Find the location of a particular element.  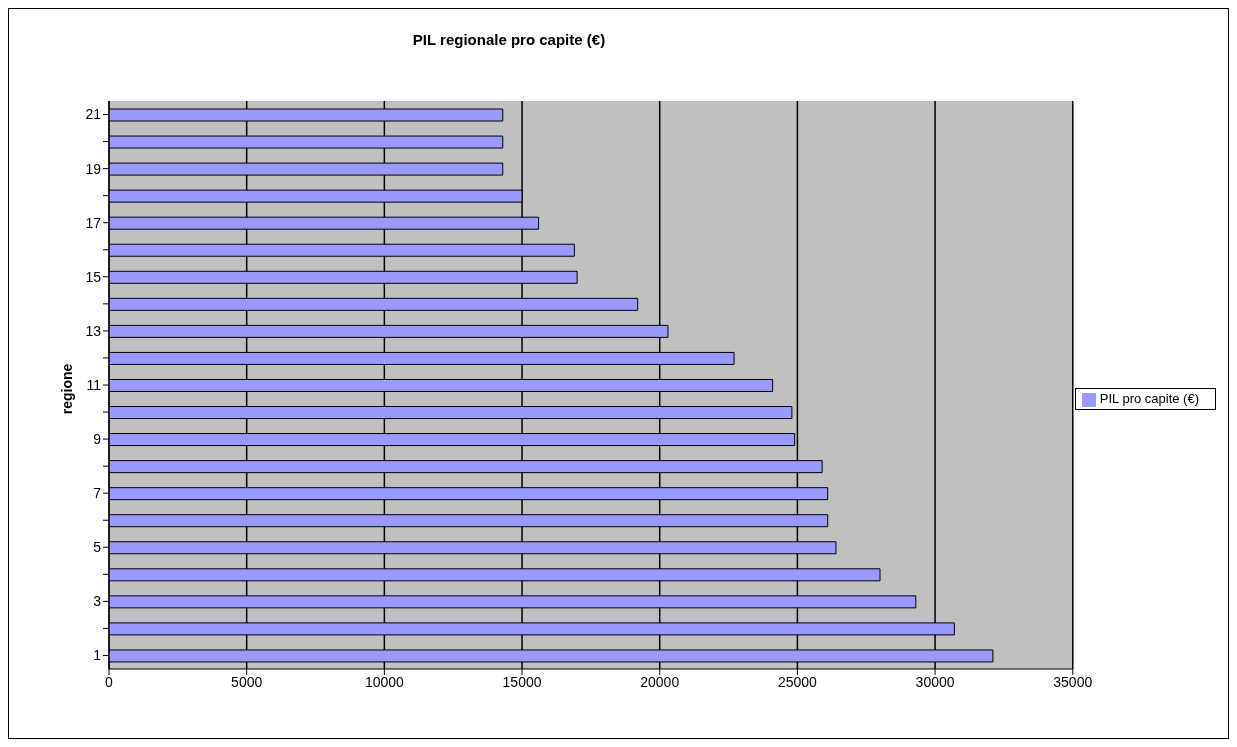

x-tick-label: 15000 is located at coordinates (522, 681).